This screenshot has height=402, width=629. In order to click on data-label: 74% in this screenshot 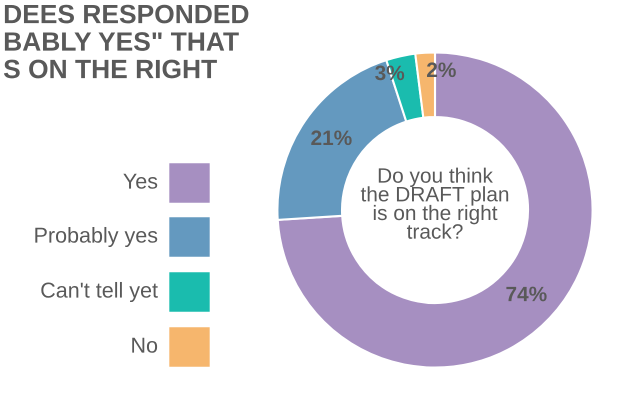, I will do `click(526, 294)`.